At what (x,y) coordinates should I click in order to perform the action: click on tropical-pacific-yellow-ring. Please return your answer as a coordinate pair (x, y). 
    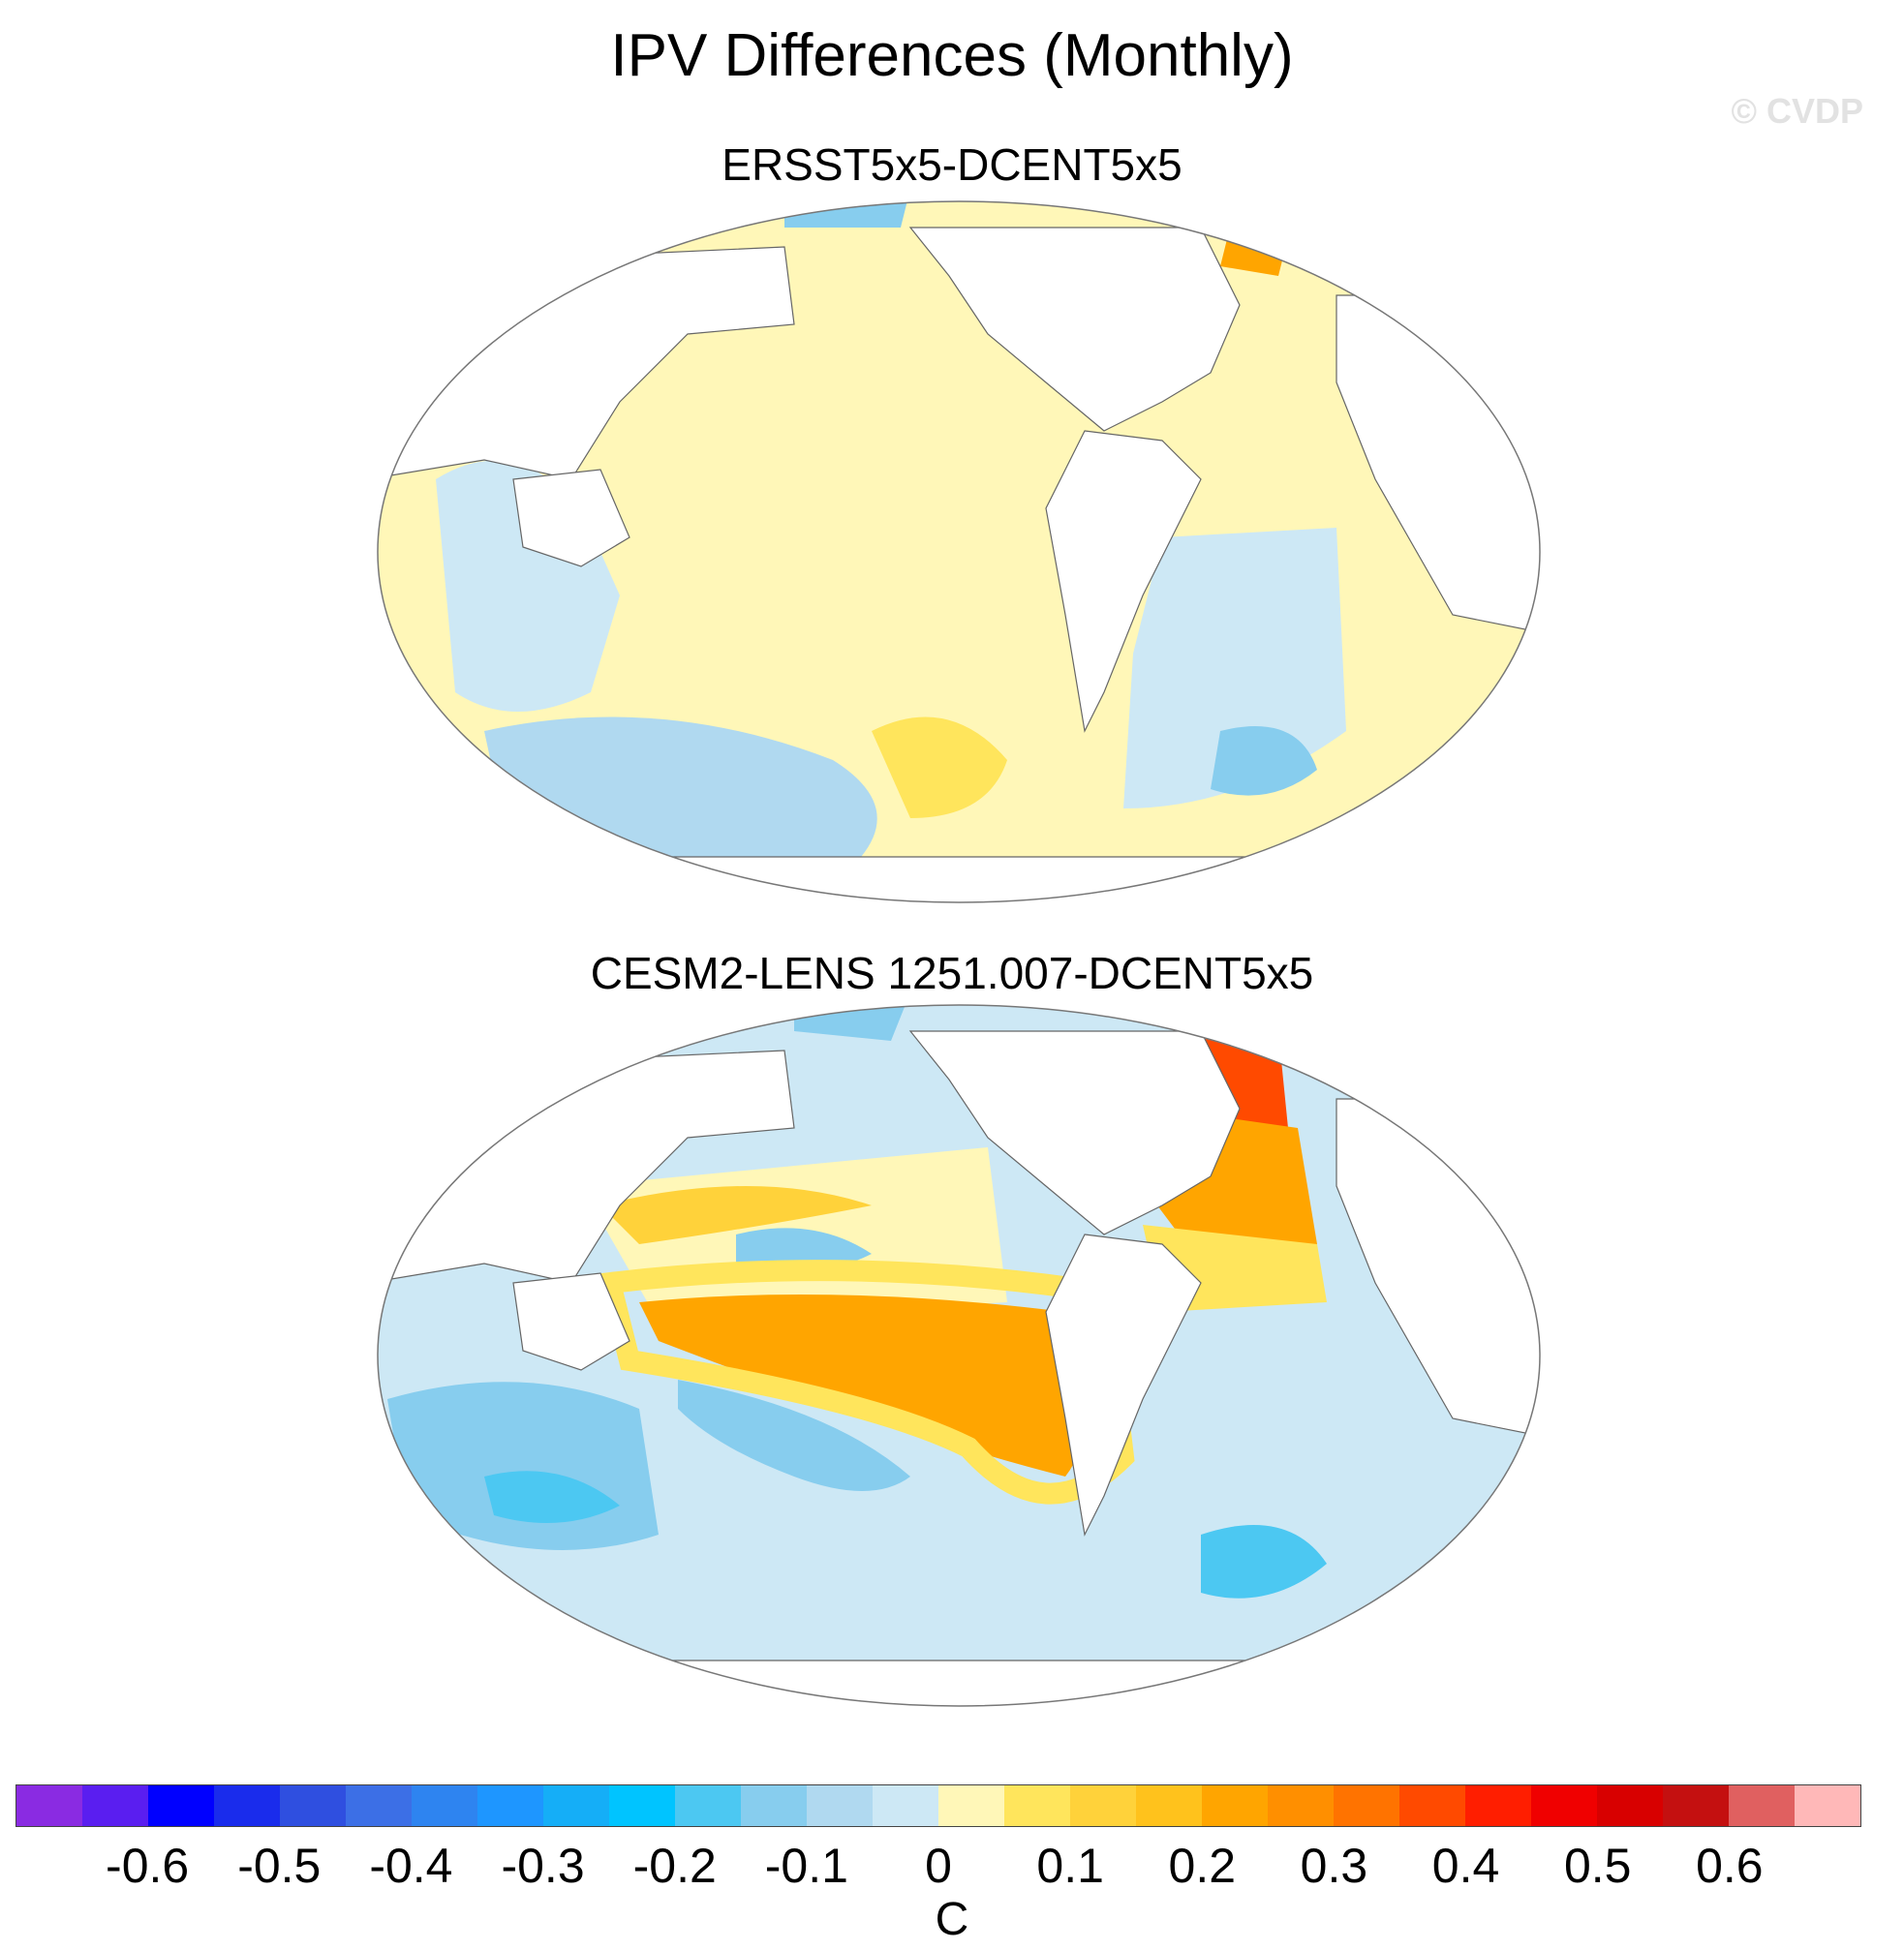
    Looking at the image, I should click on (866, 1382).